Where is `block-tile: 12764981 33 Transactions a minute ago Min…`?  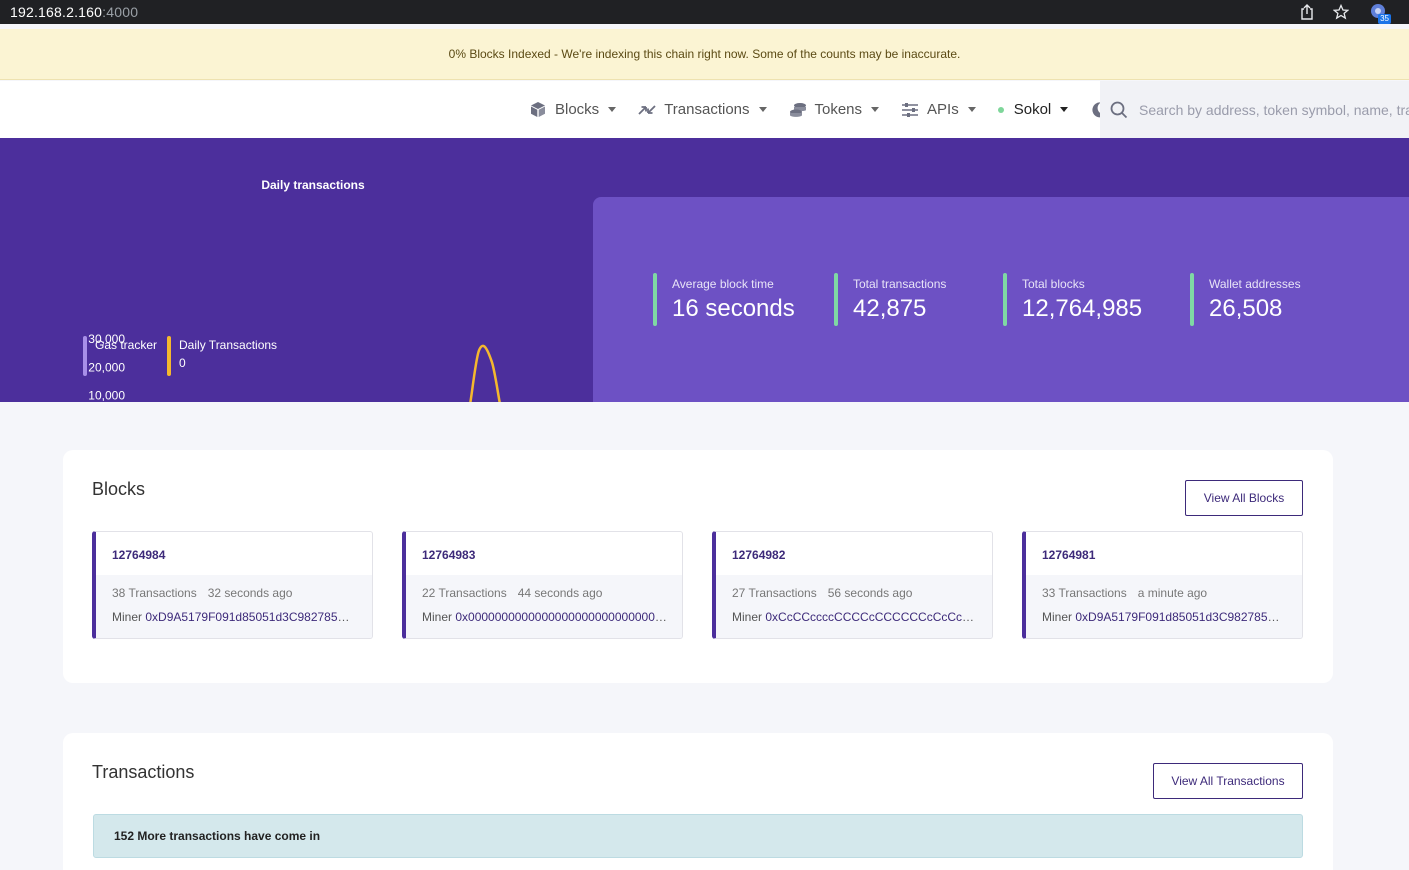 block-tile: 12764981 33 Transactions a minute ago Min… is located at coordinates (1162, 585).